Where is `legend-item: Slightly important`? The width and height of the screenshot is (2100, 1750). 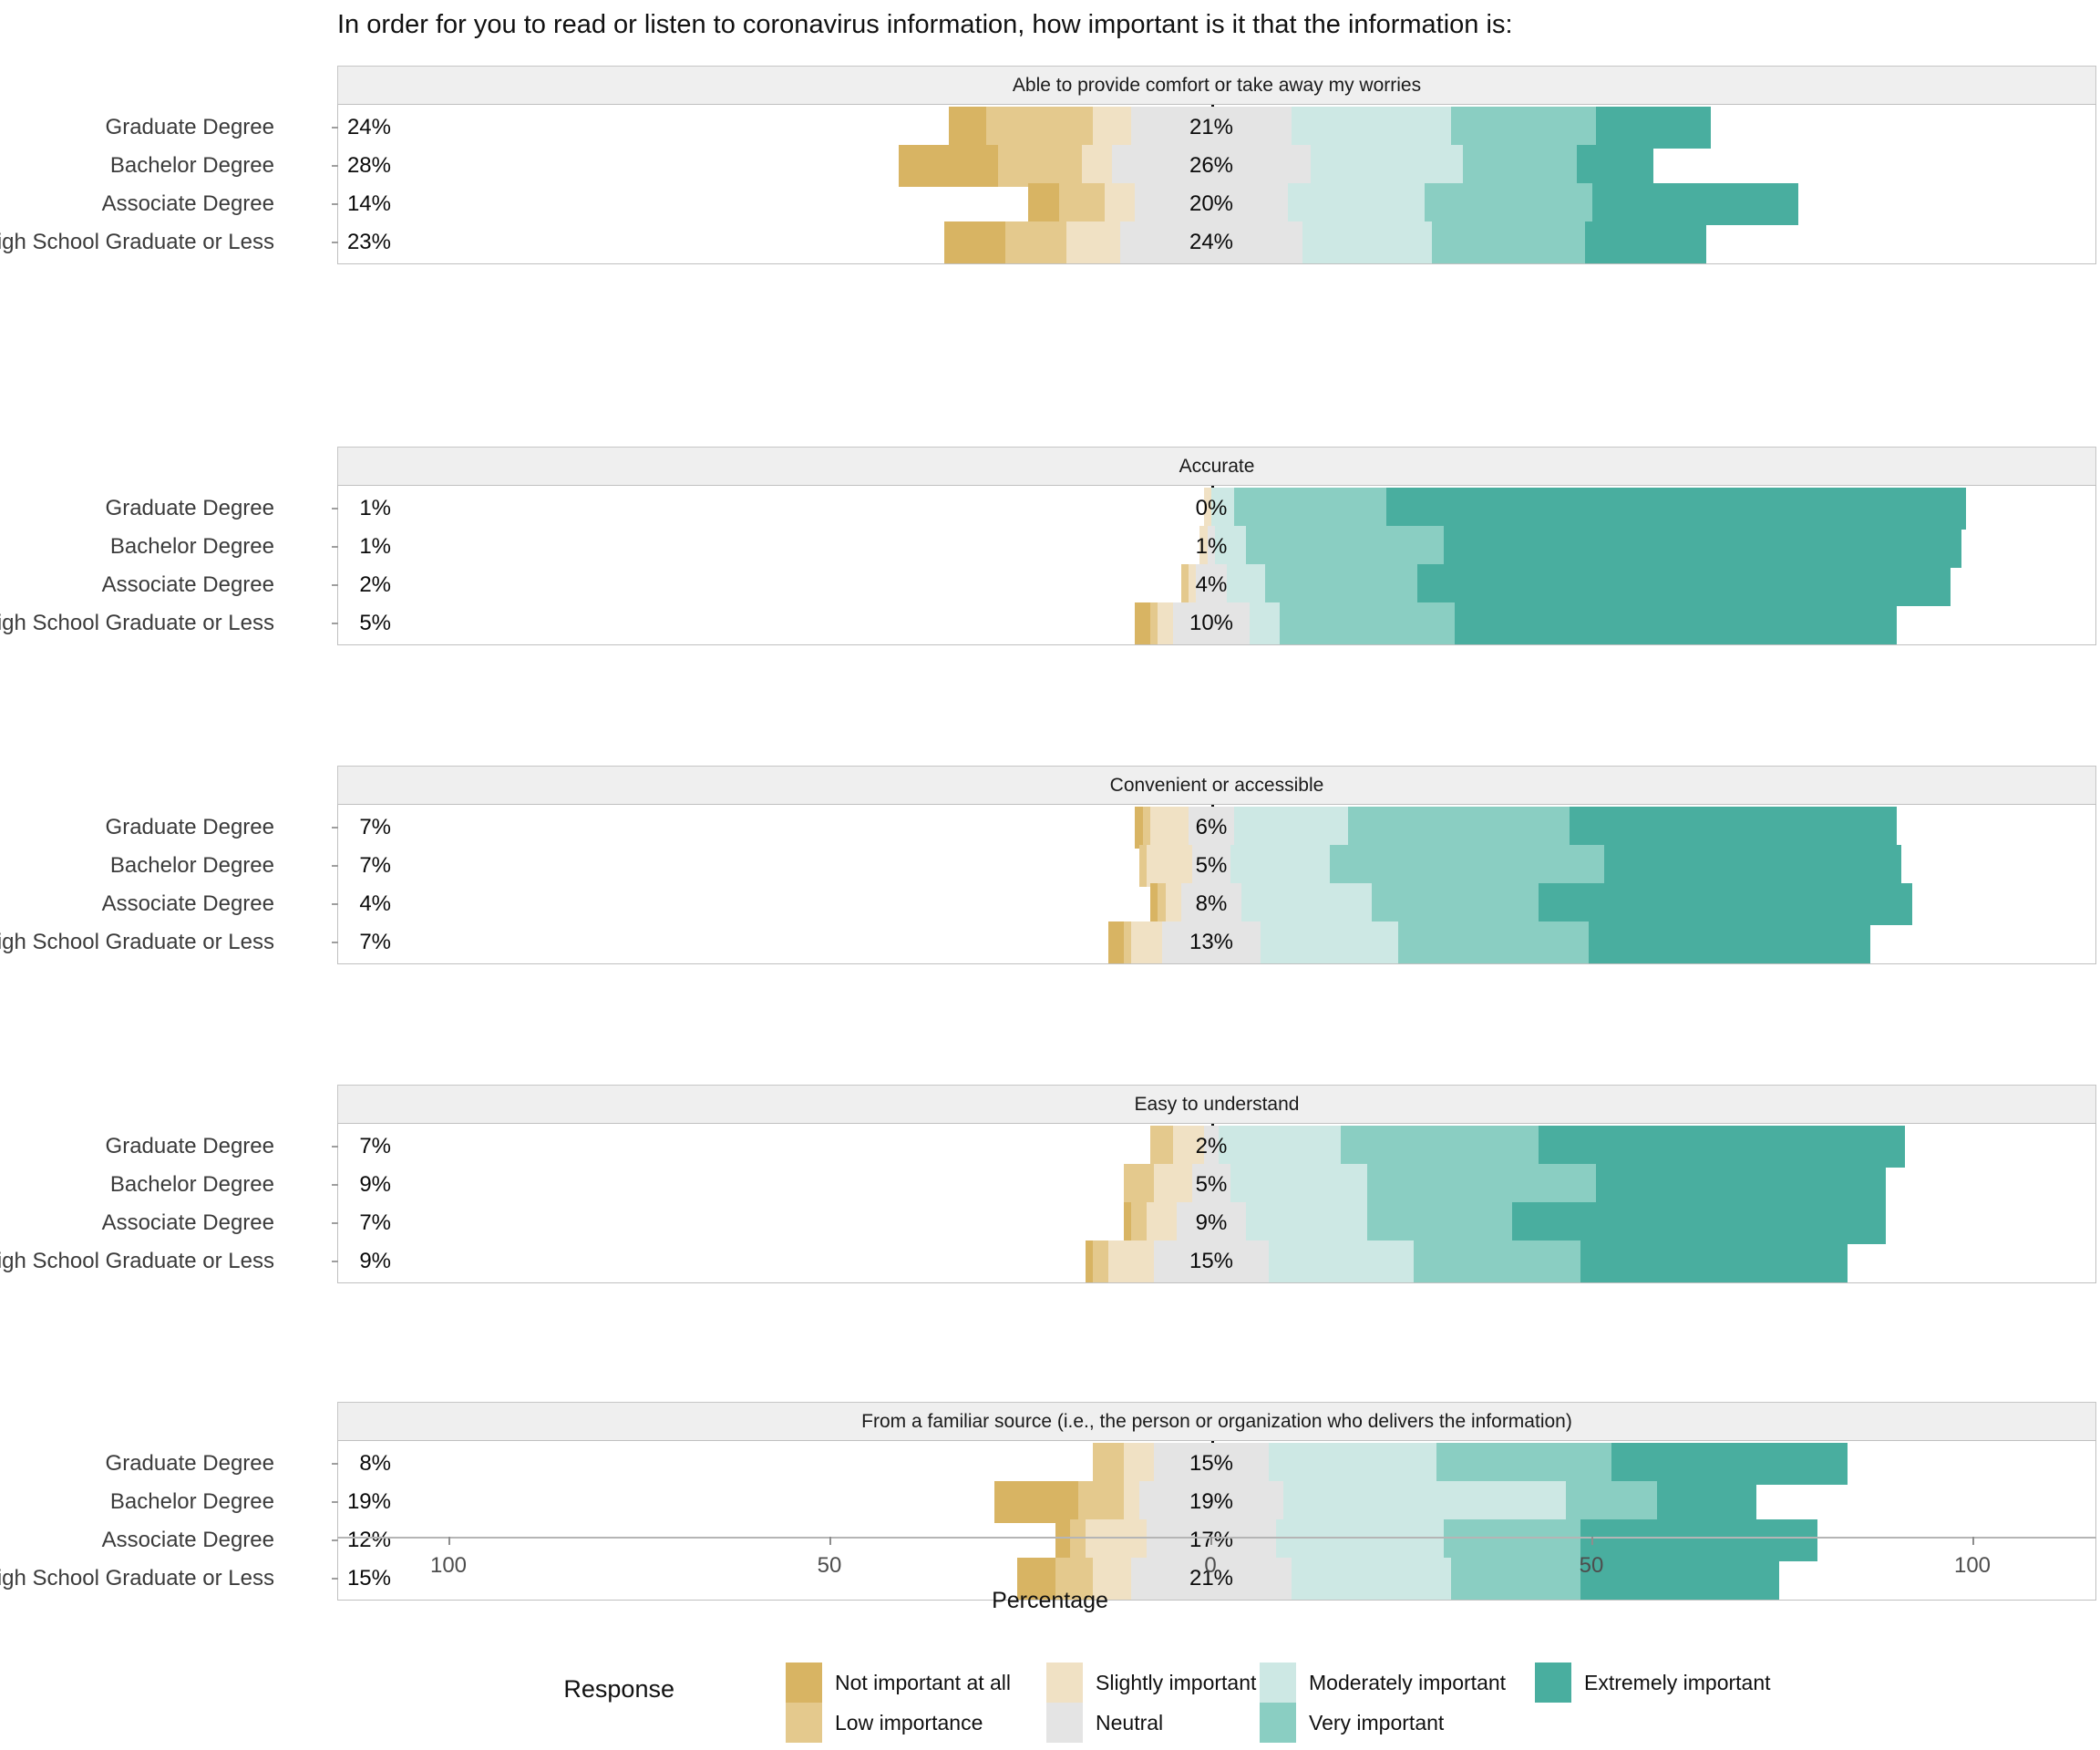
legend-item: Slightly important is located at coordinates (1151, 1683).